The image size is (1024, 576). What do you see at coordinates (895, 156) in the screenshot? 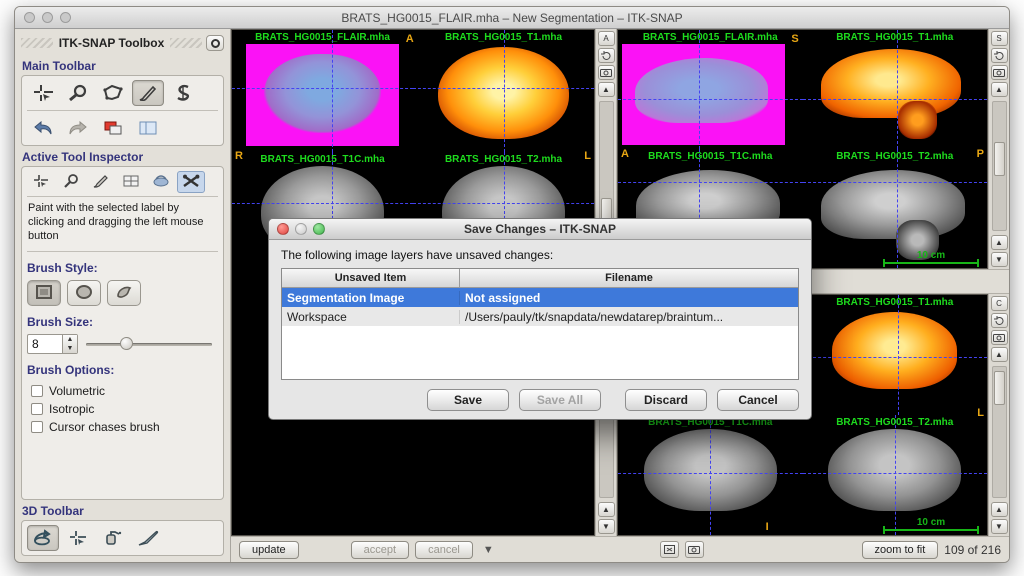
I see `layer-filename: BRATS_HG0015_T2.mha` at bounding box center [895, 156].